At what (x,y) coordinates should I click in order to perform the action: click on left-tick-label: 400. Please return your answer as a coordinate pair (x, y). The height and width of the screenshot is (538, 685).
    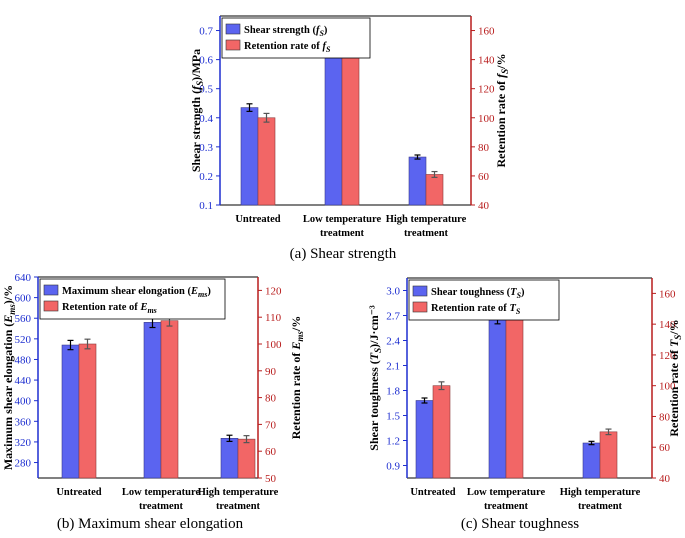
    Looking at the image, I should click on (23, 402).